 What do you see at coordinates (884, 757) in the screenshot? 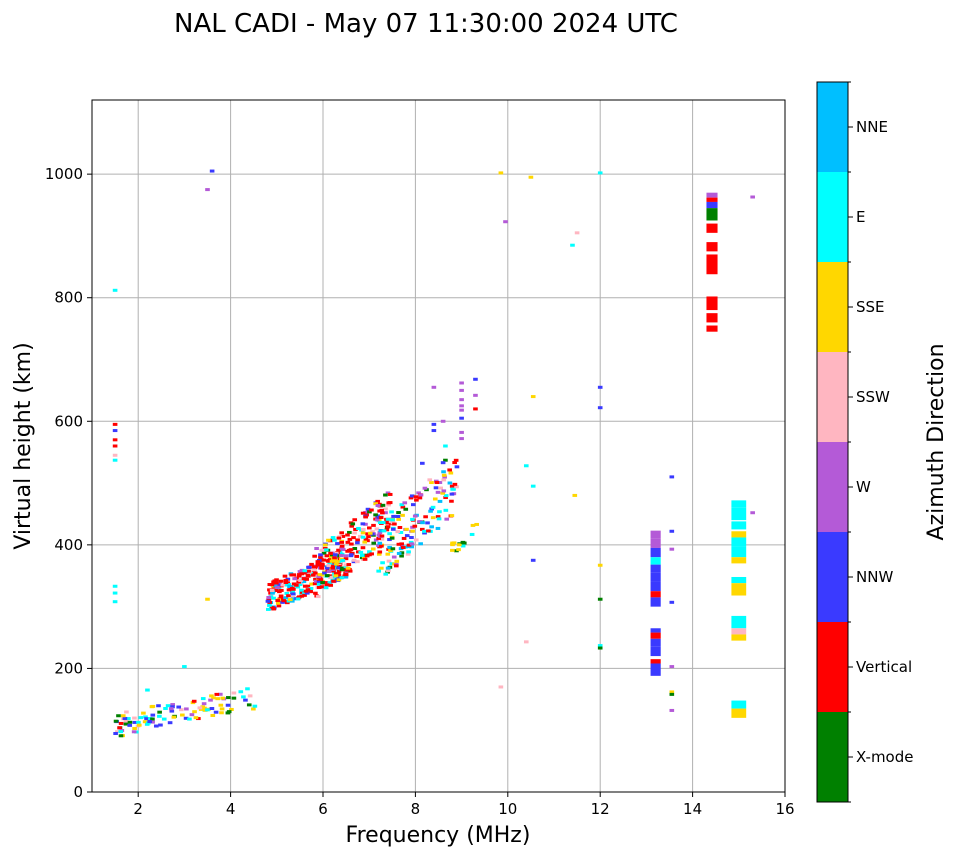
I see `colorbar-label: X-mode` at bounding box center [884, 757].